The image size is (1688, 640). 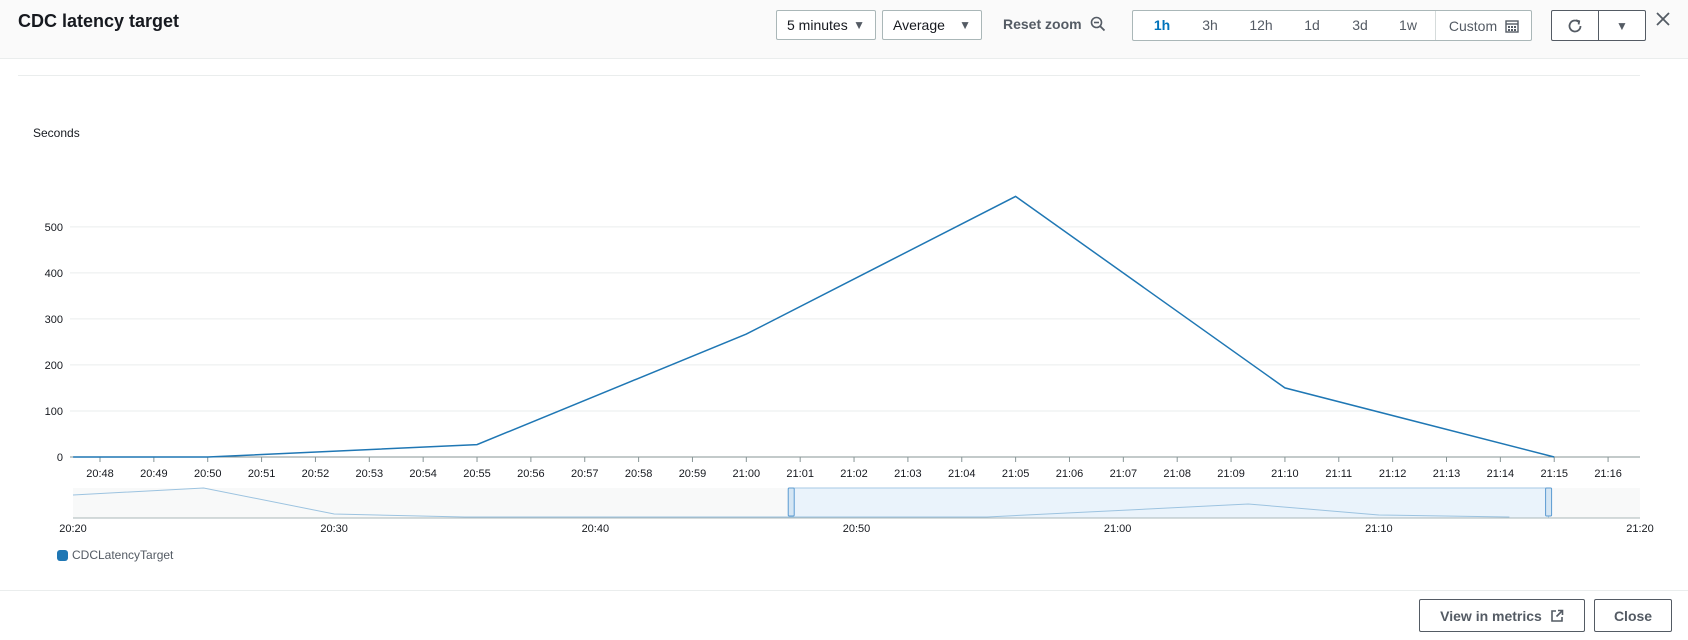 I want to click on view-in-metrics-button: View in metrics, so click(x=1502, y=615).